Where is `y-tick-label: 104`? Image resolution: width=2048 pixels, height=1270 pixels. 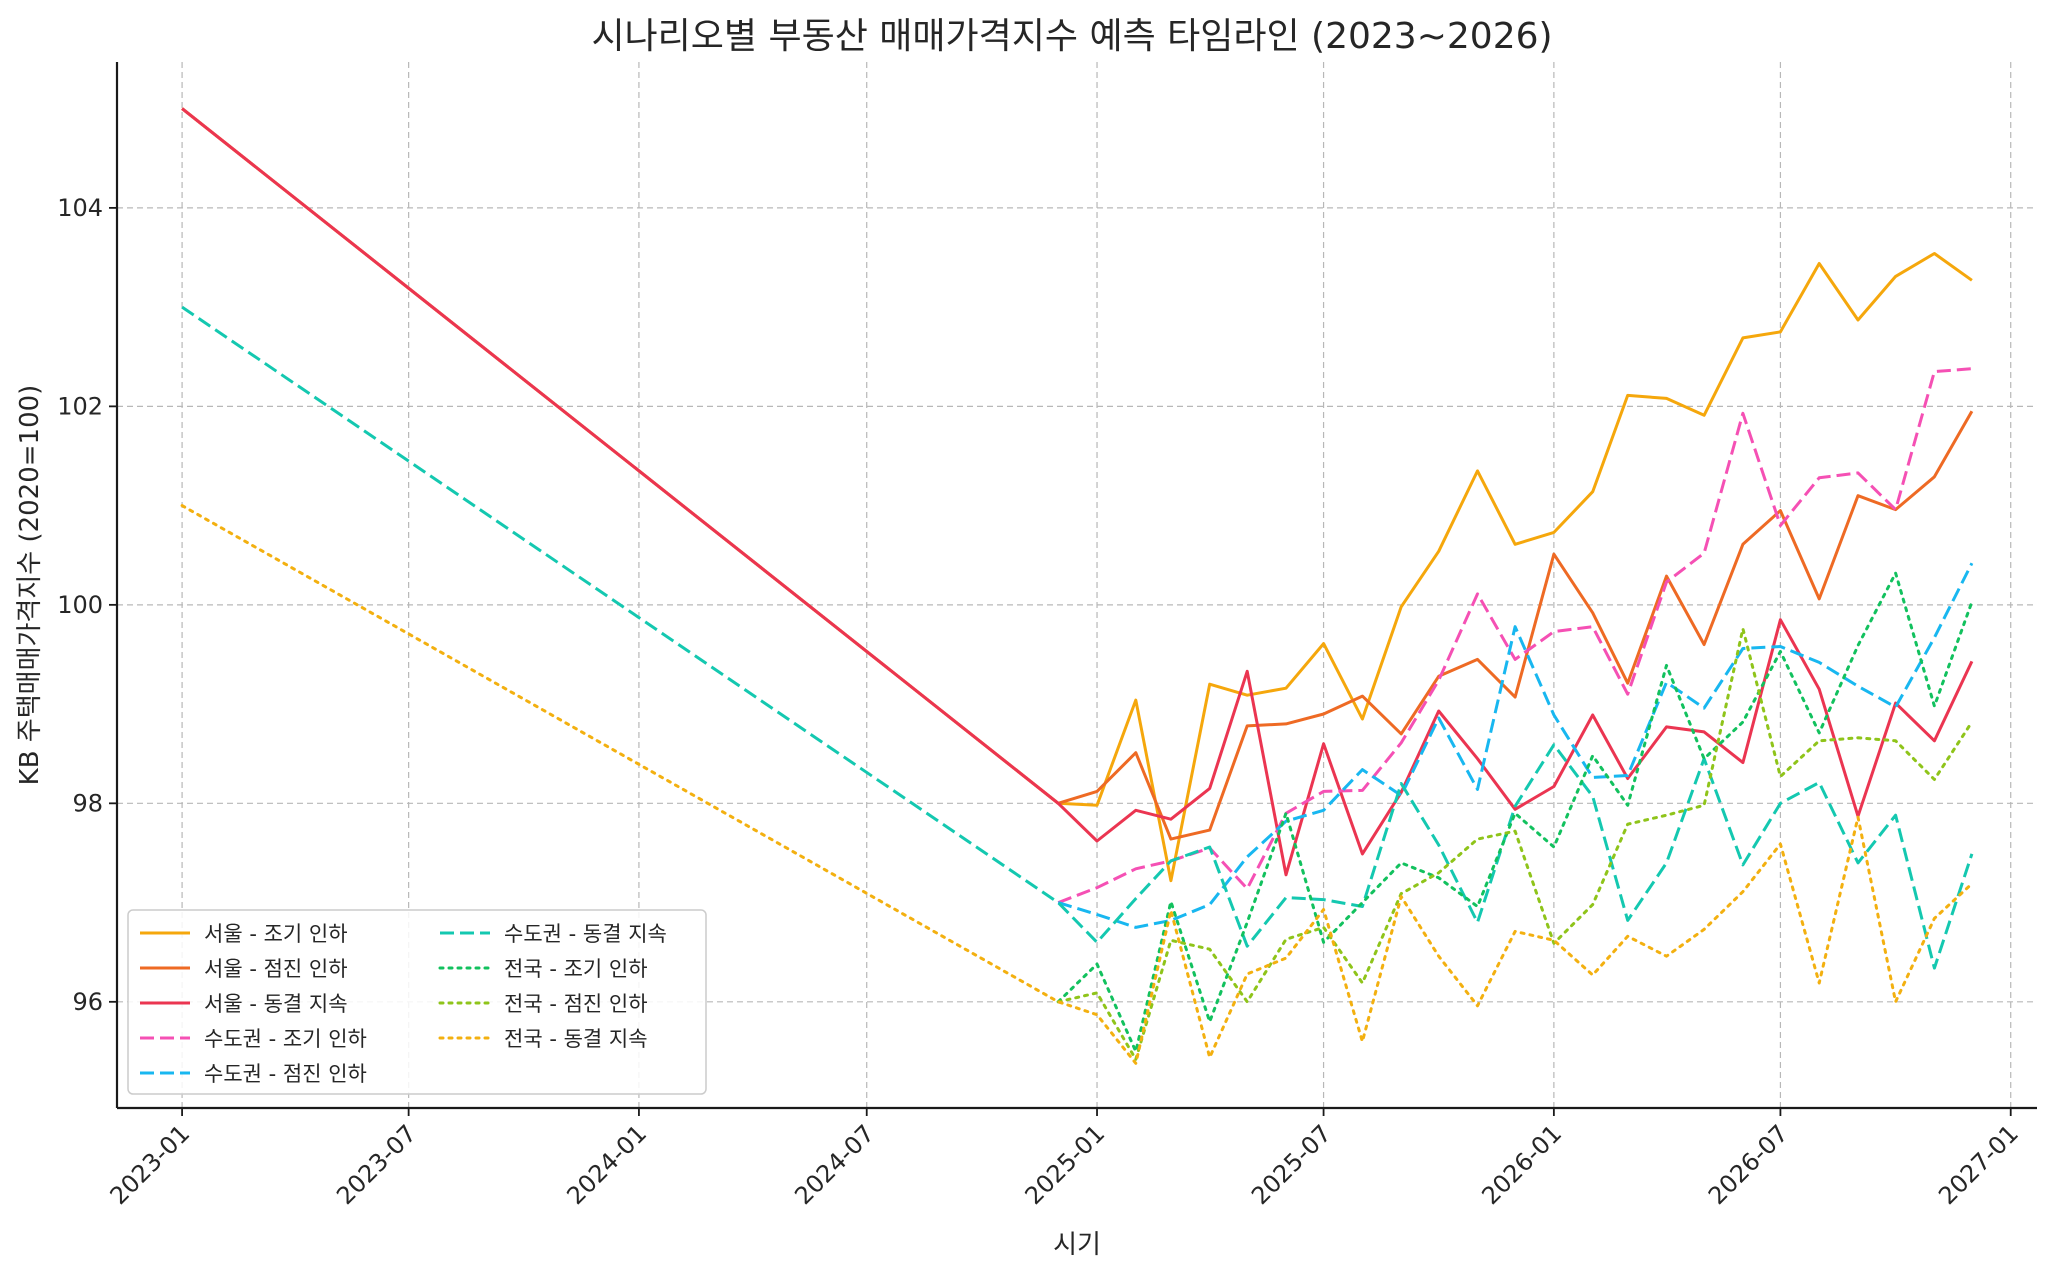
y-tick-label: 104 is located at coordinates (80, 208).